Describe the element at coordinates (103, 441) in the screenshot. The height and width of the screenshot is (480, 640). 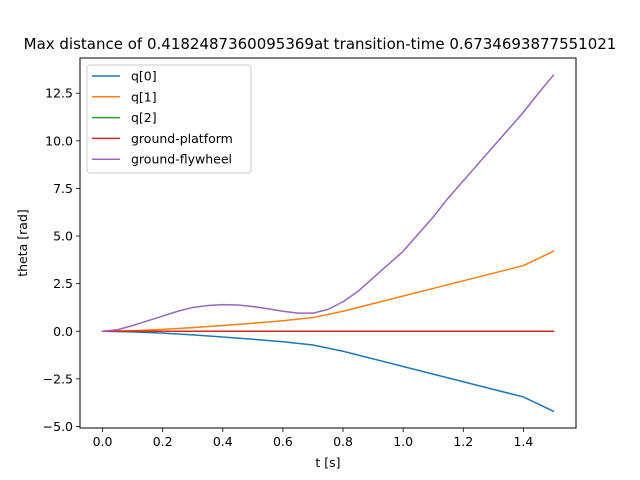
I see `x-tick-label: 0.0` at that location.